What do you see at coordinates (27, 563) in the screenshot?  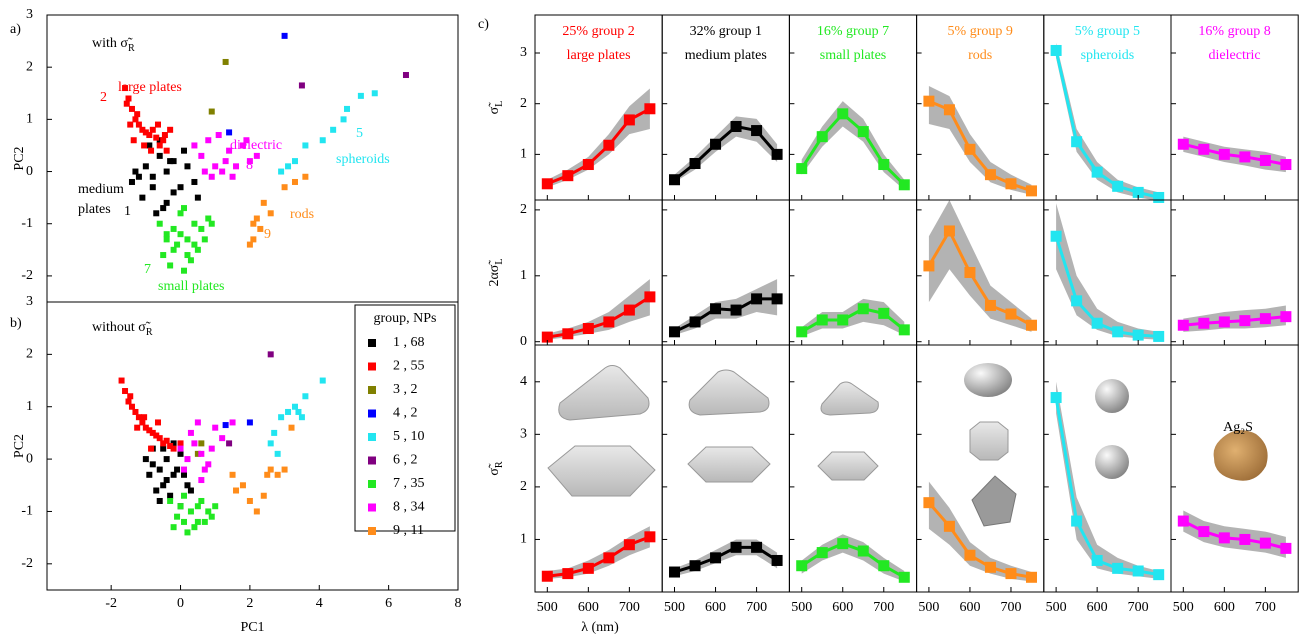 I see `y-tick-label: -2` at bounding box center [27, 563].